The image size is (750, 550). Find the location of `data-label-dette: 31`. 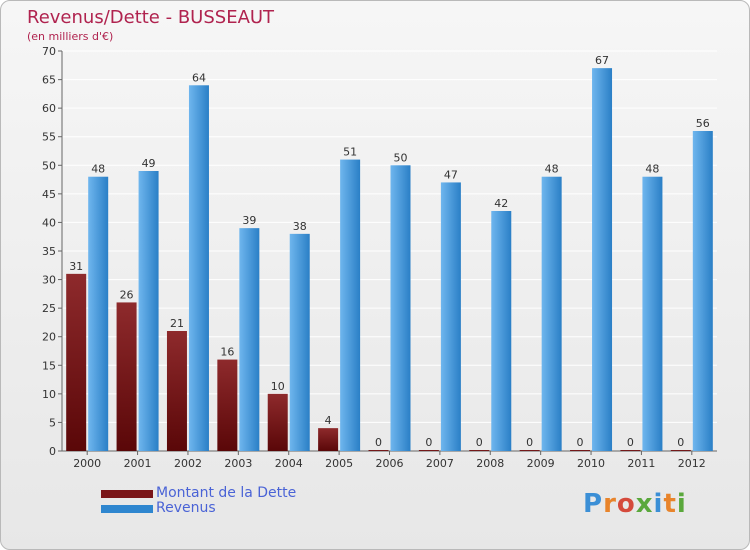

data-label-dette: 31 is located at coordinates (76, 266).